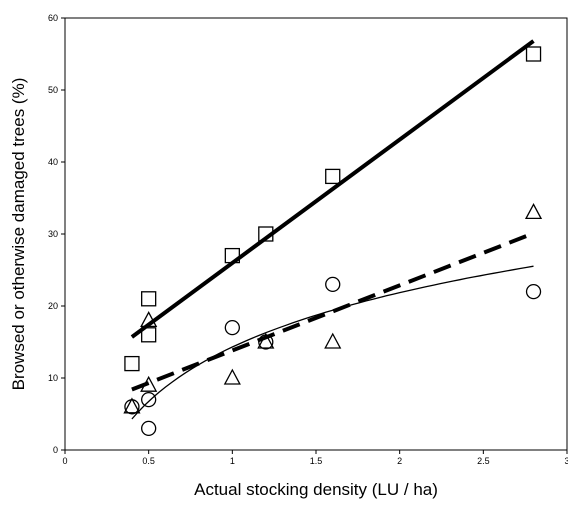 Image resolution: width=568 pixels, height=505 pixels. What do you see at coordinates (483, 461) in the screenshot?
I see `x-tick-label: 2.5` at bounding box center [483, 461].